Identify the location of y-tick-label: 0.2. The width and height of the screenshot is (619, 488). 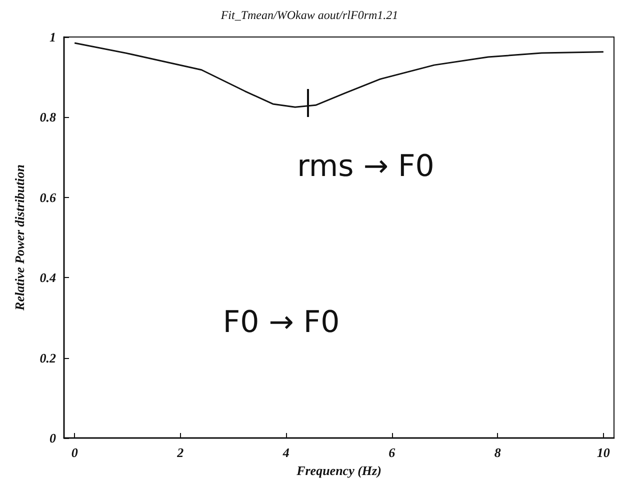
(48, 358).